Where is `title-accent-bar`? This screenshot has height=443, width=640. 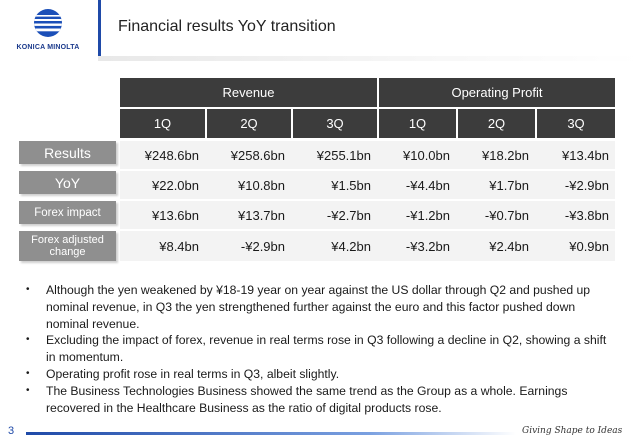
title-accent-bar is located at coordinates (99, 28).